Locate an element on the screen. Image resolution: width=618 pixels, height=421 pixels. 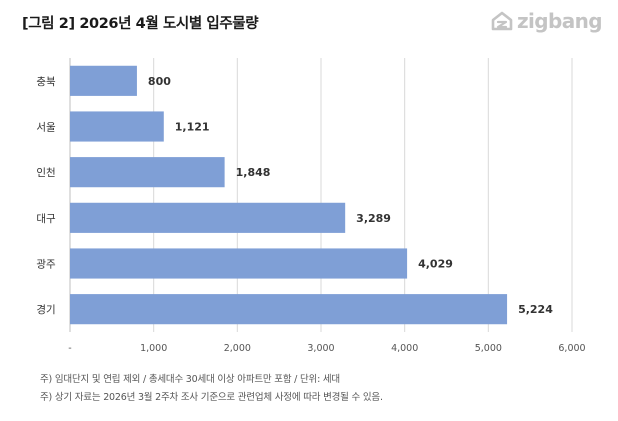
brand-logo: zigbang is located at coordinates (546, 21).